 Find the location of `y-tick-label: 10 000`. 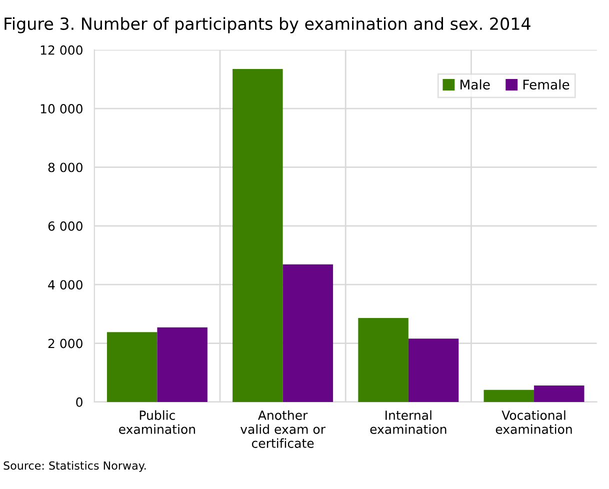

y-tick-label: 10 000 is located at coordinates (61, 109).